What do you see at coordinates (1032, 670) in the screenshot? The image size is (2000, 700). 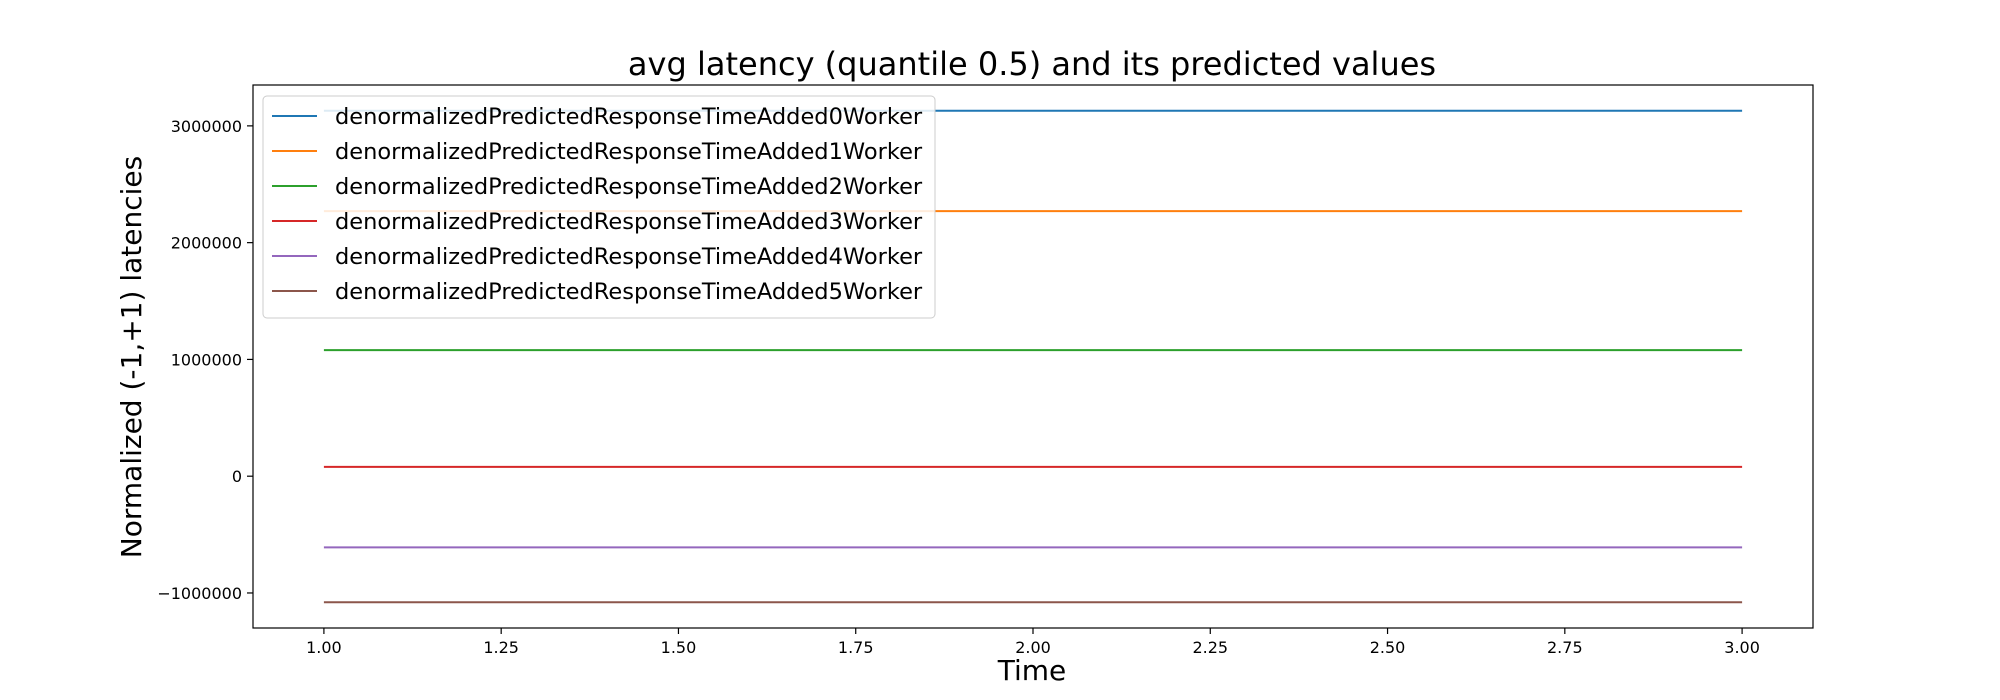 I see `x-axis-label: Time` at bounding box center [1032, 670].